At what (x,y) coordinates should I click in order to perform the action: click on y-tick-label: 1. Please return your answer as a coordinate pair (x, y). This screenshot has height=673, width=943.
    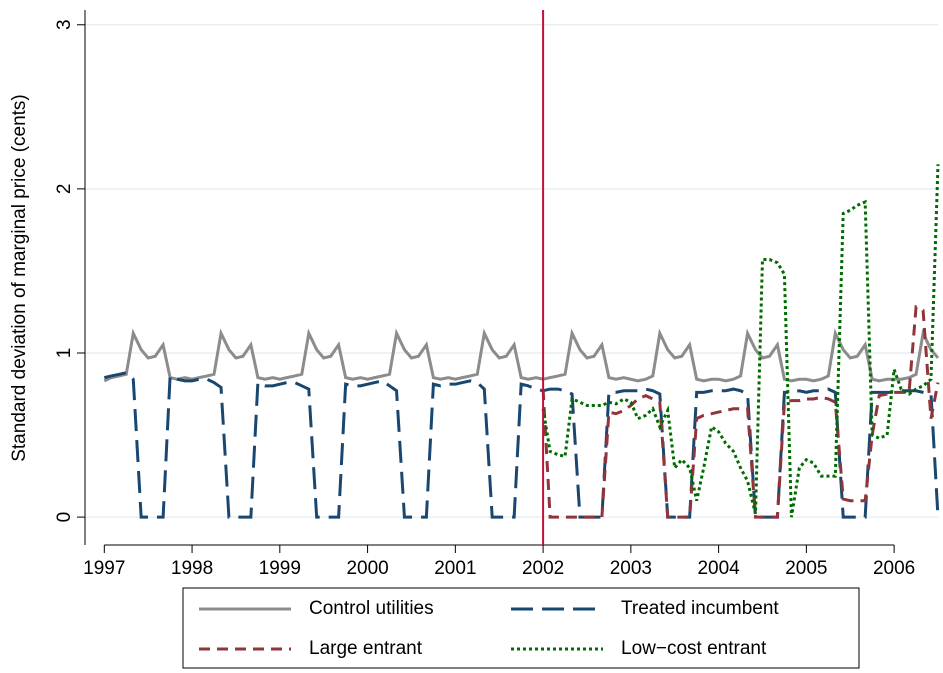
    Looking at the image, I should click on (64, 353).